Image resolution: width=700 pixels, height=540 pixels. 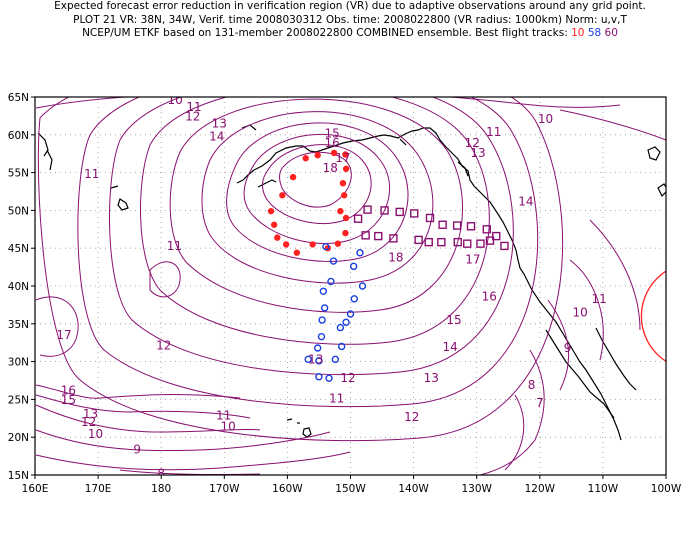 I want to click on x-tick-label: 130W, so click(x=476, y=489).